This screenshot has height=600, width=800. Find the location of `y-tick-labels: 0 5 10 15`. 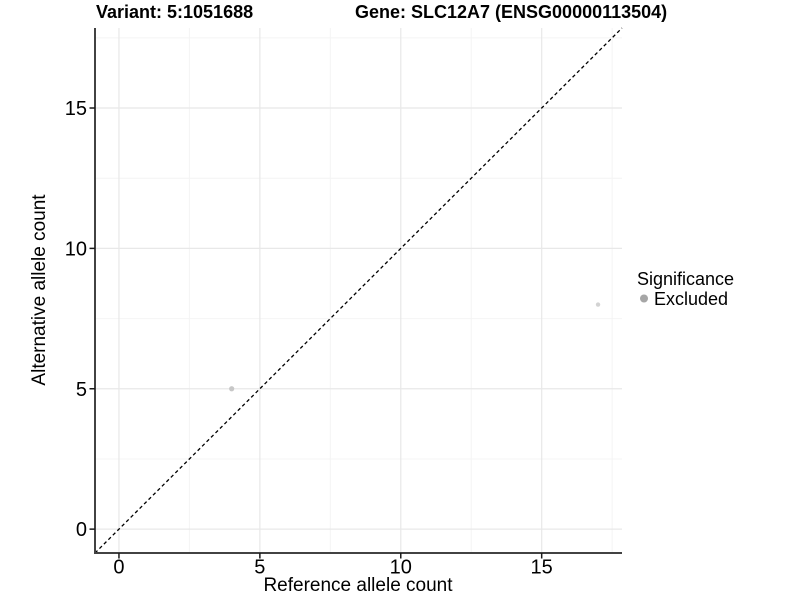

y-tick-labels: 0 5 10 15 is located at coordinates (76, 319).